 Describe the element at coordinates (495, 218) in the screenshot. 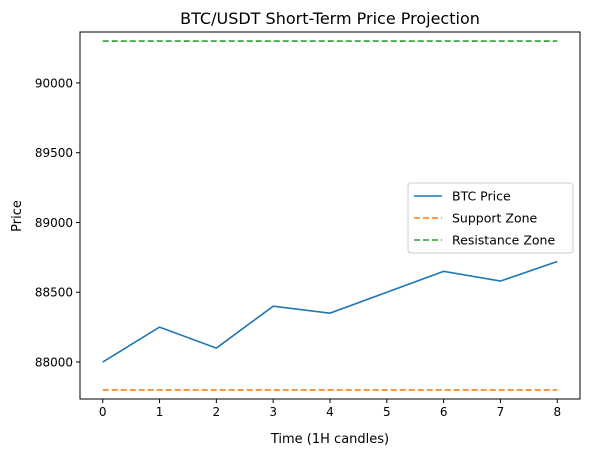

I see `legend-label-1: Support Zone` at that location.